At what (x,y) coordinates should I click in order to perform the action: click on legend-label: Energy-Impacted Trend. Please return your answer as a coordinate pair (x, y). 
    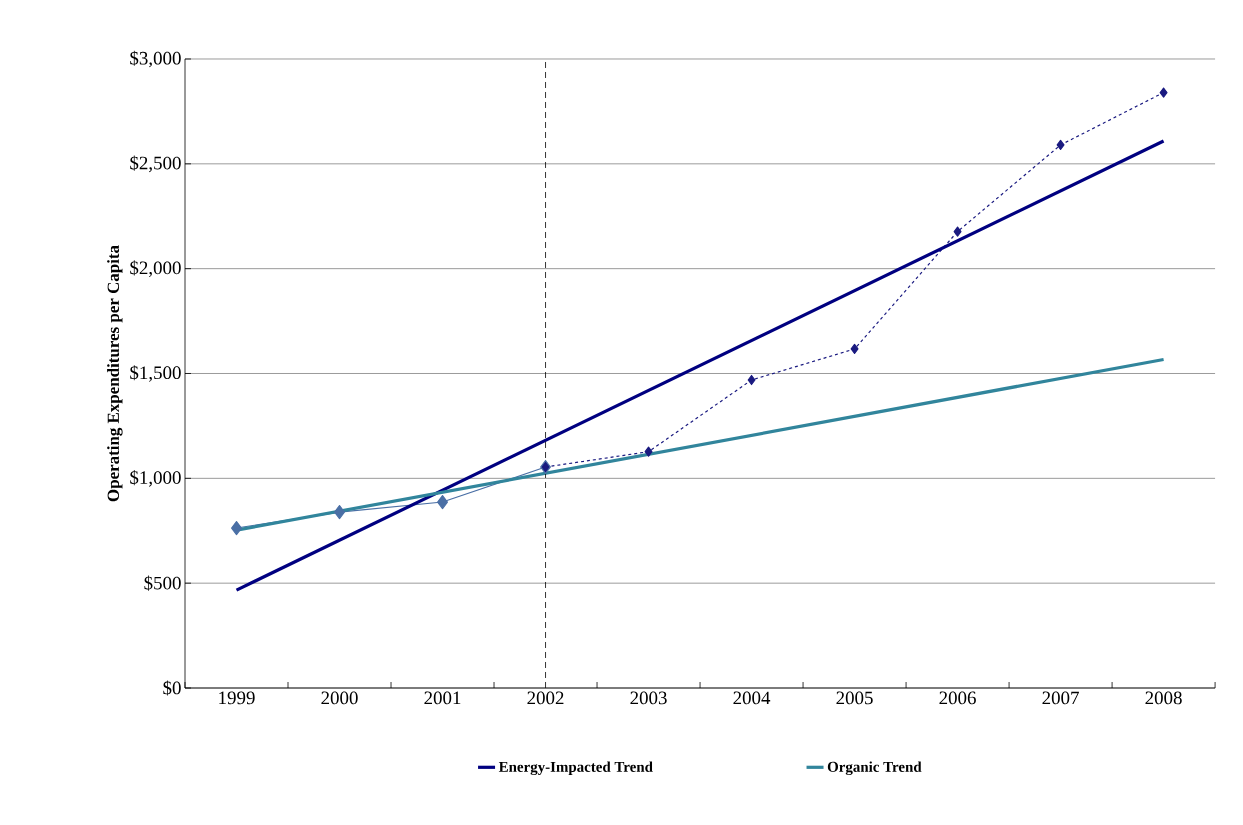
    Looking at the image, I should click on (575, 768).